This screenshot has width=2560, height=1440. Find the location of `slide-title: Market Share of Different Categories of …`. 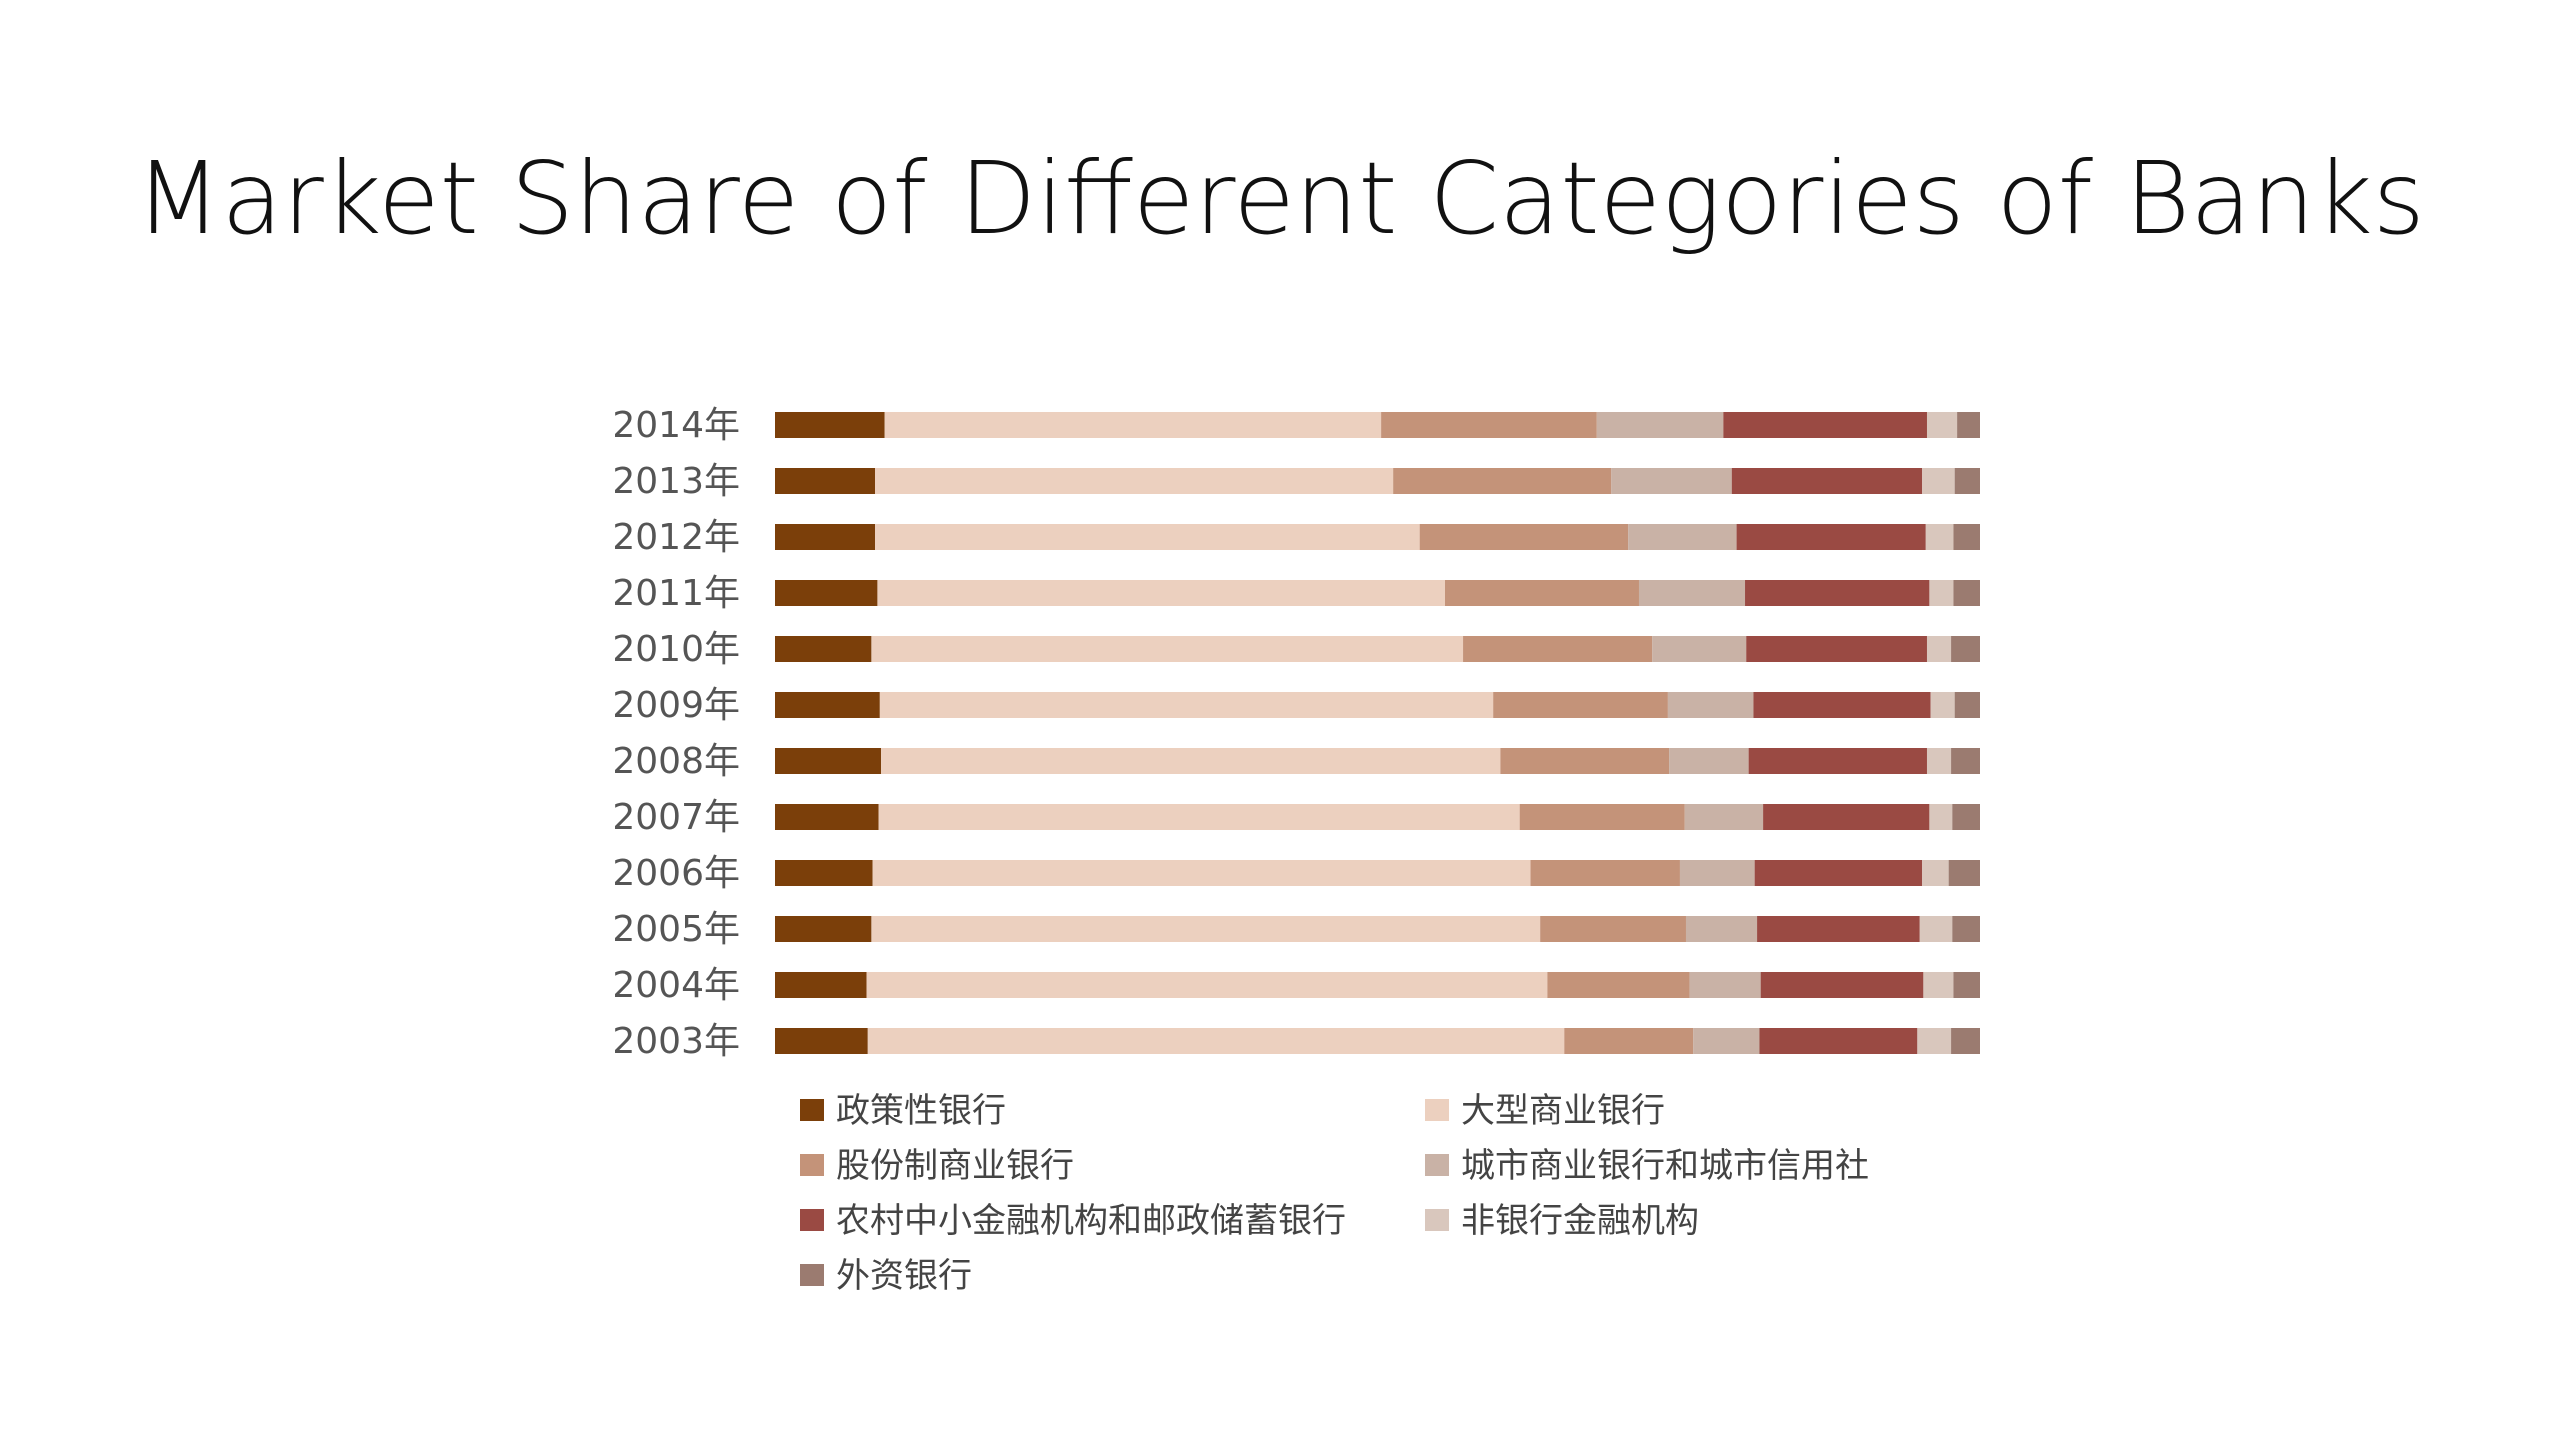

slide-title: Market Share of Different Categories of … is located at coordinates (1280, 198).